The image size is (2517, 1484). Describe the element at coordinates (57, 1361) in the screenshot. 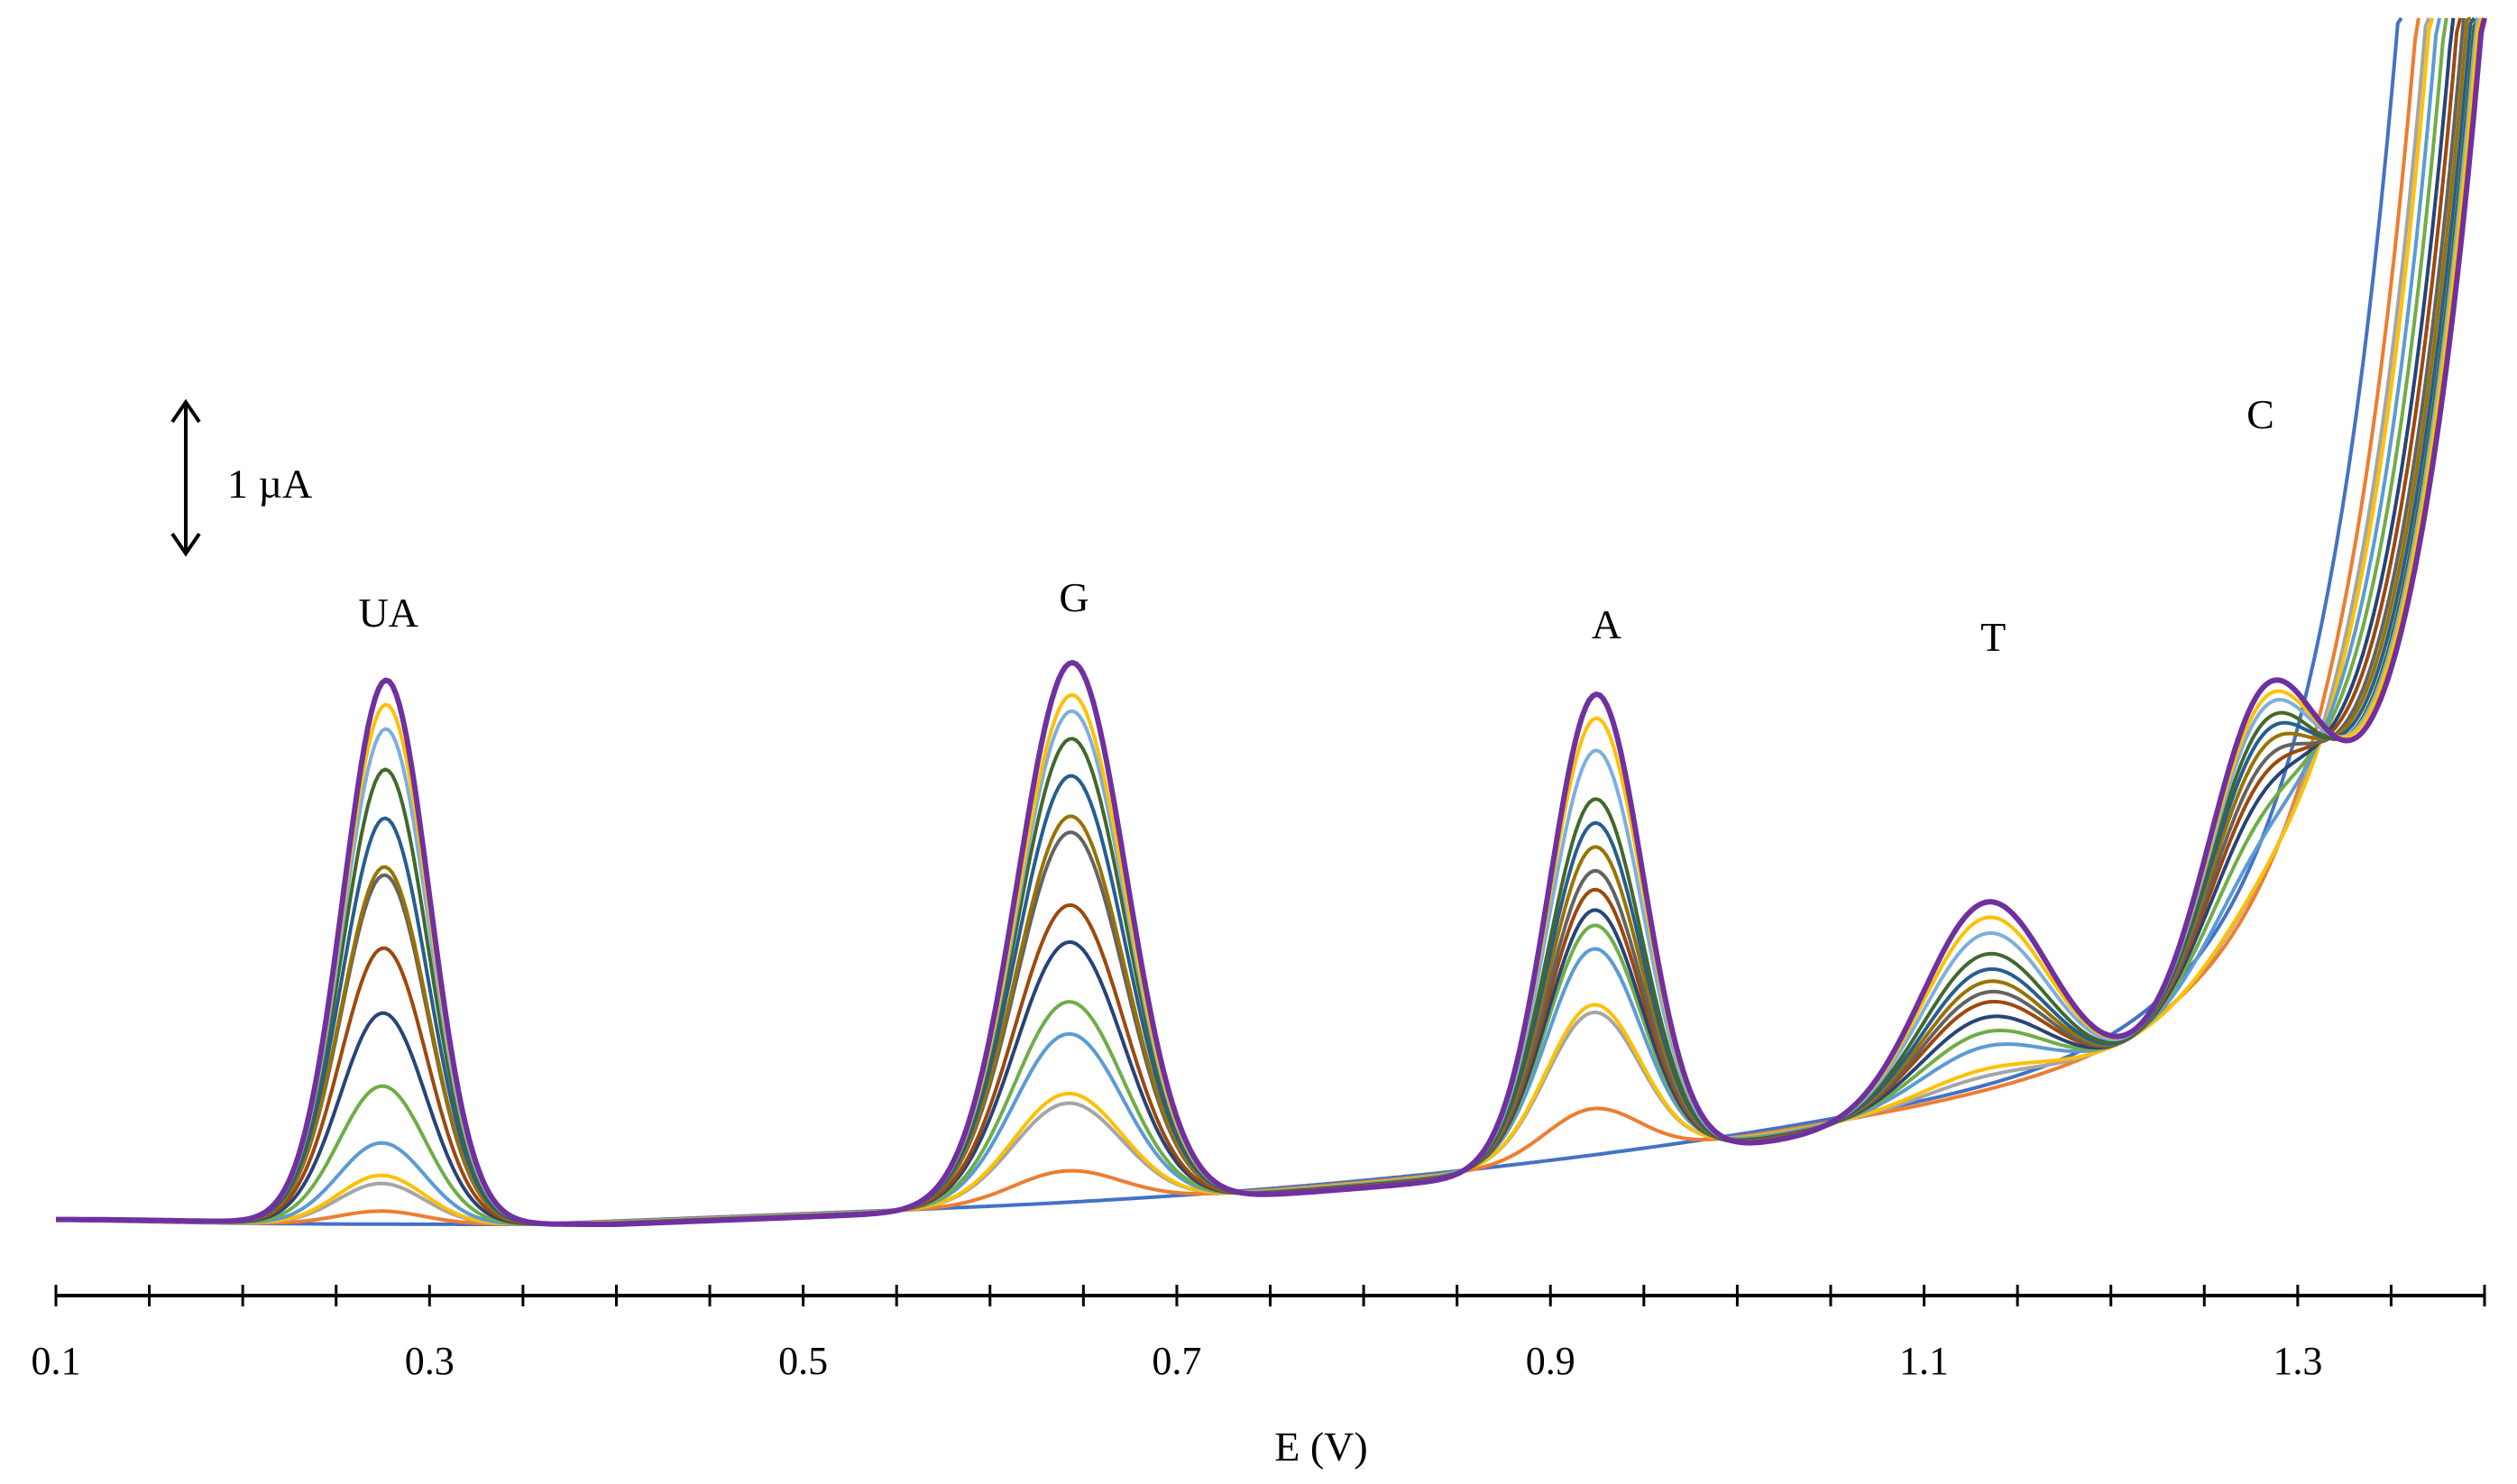

I see `x-tick-label: 0.1` at that location.